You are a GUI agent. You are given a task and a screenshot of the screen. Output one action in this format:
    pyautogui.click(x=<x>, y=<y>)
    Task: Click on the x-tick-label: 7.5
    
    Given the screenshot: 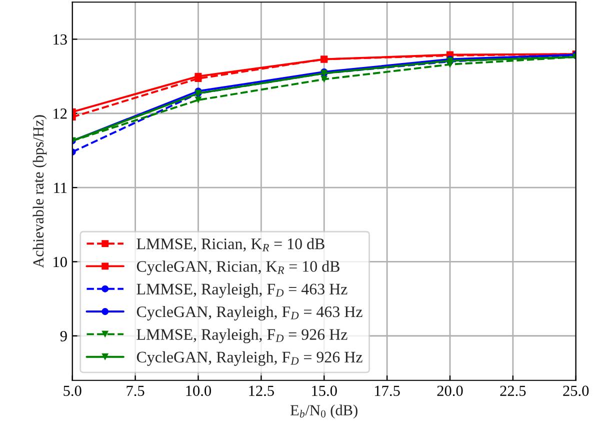 What is the action you would take?
    pyautogui.click(x=135, y=391)
    